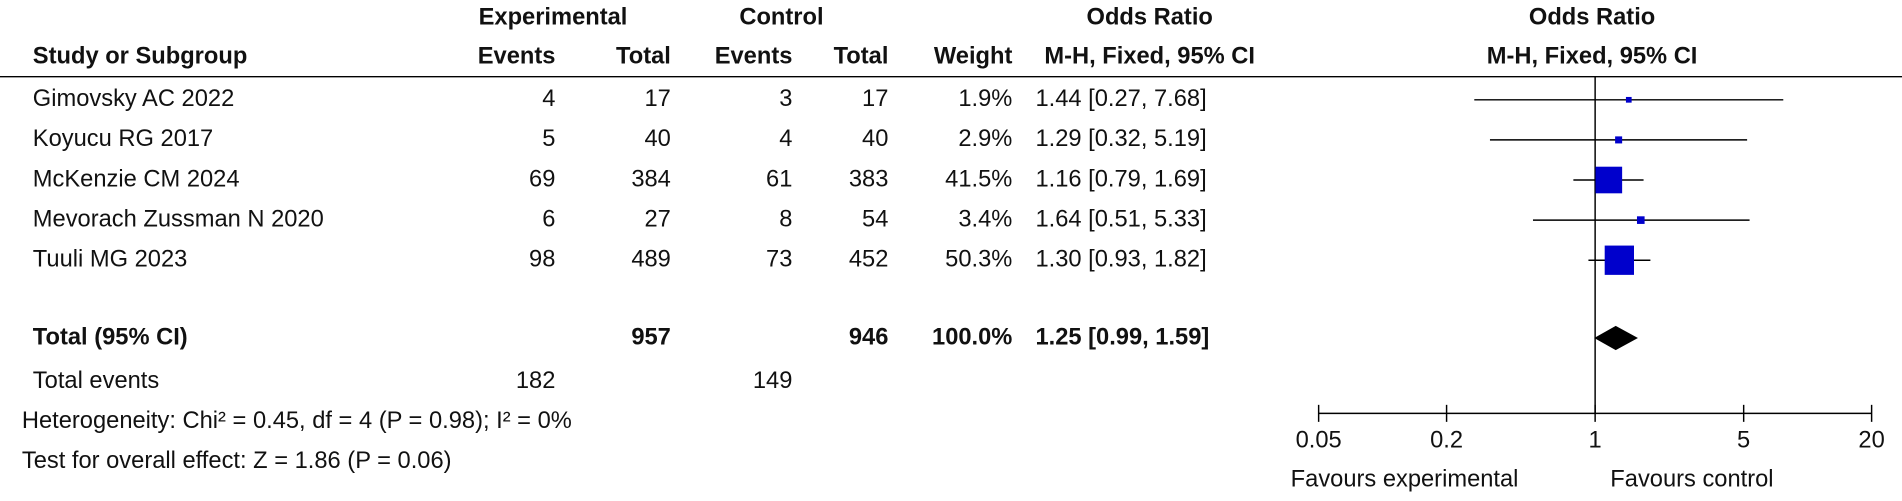 This screenshot has width=1902, height=501. What do you see at coordinates (781, 18) in the screenshot?
I see `group-header: Control` at bounding box center [781, 18].